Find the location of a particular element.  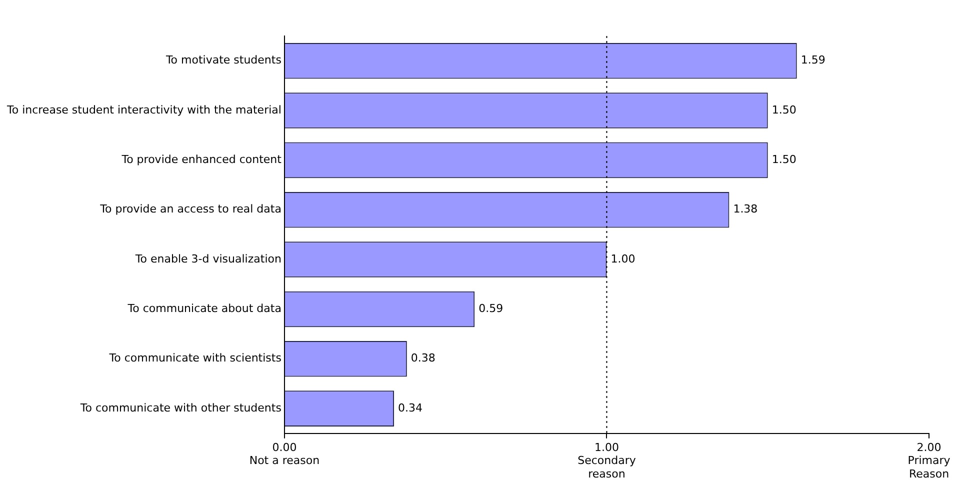

y-tick-label: To provide an access to real data is located at coordinates (190, 209).